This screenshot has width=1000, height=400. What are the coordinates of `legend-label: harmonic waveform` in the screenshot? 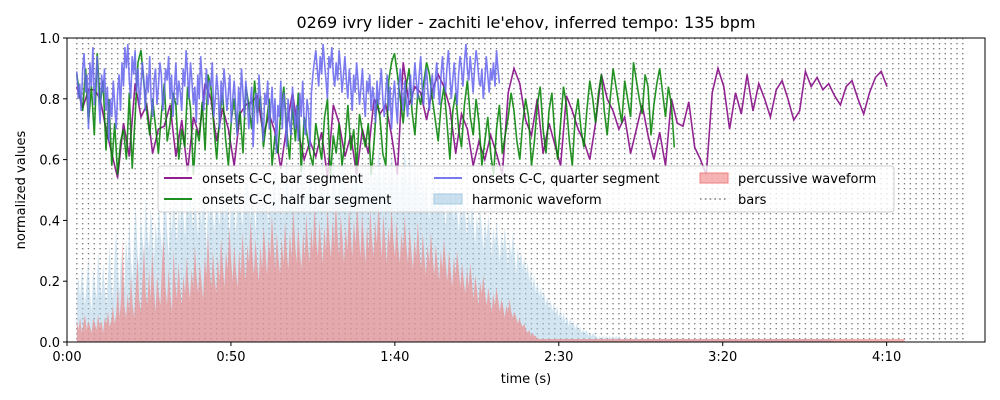 It's located at (537, 200).